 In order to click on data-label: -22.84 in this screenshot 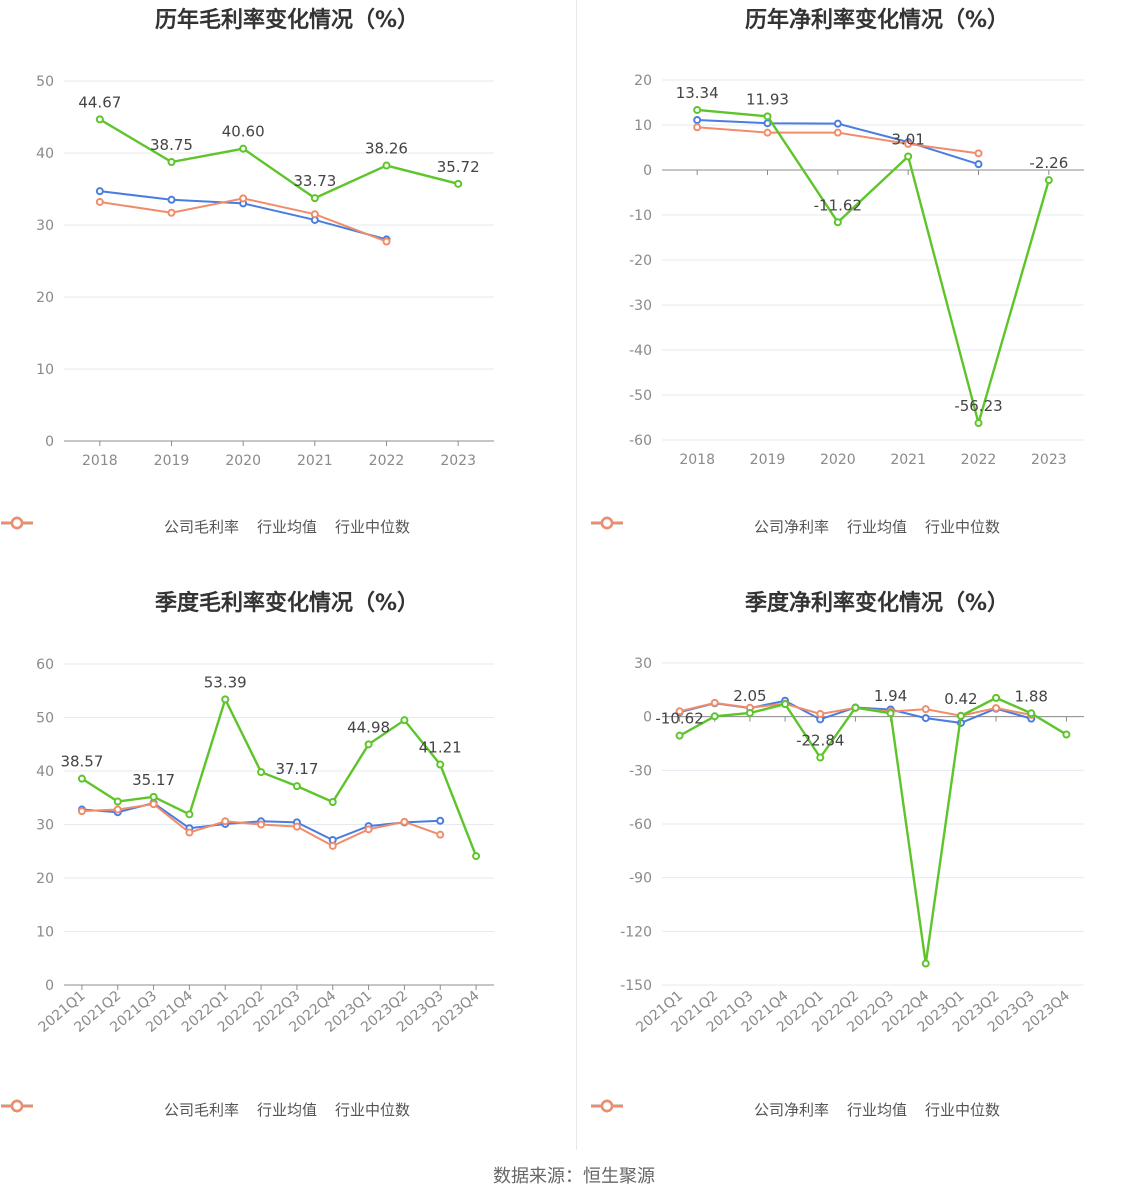, I will do `click(820, 741)`.